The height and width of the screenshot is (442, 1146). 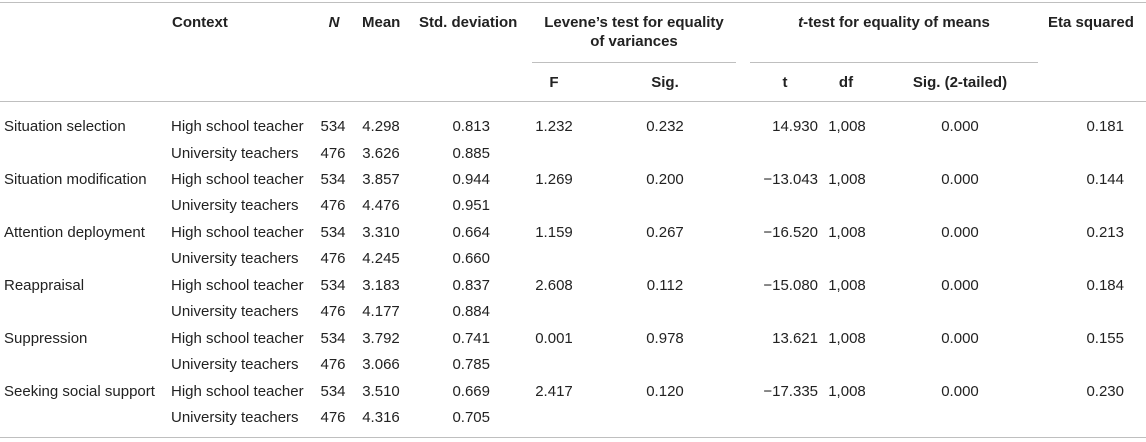 What do you see at coordinates (381, 285) in the screenshot?
I see `mean-cell: 3.183` at bounding box center [381, 285].